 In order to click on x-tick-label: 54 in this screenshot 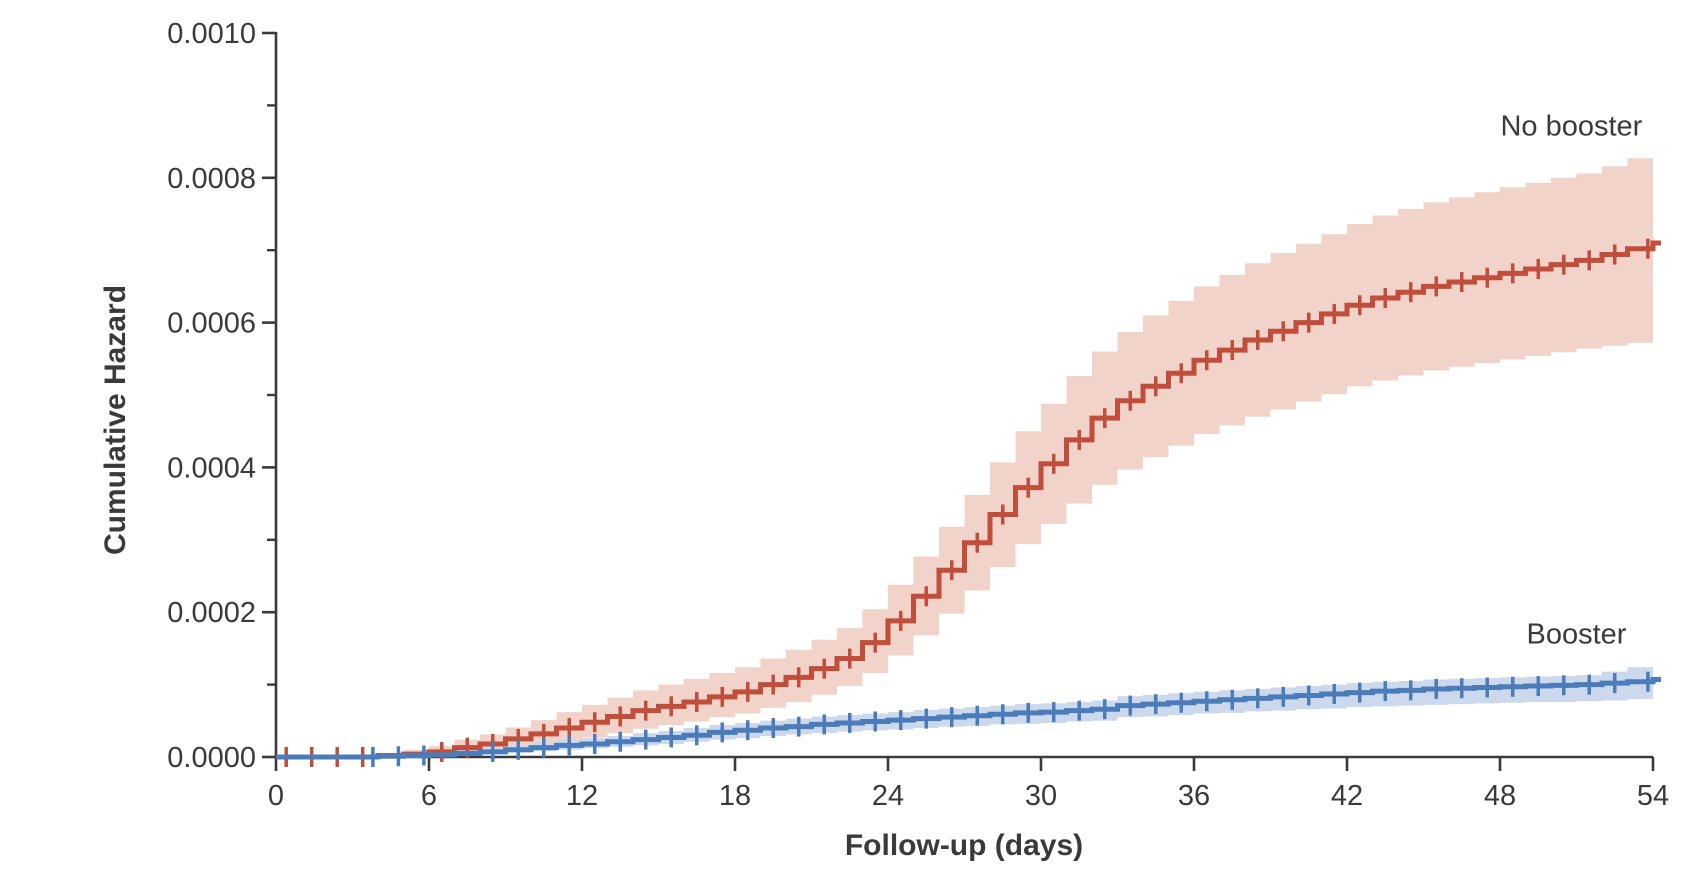, I will do `click(1653, 796)`.